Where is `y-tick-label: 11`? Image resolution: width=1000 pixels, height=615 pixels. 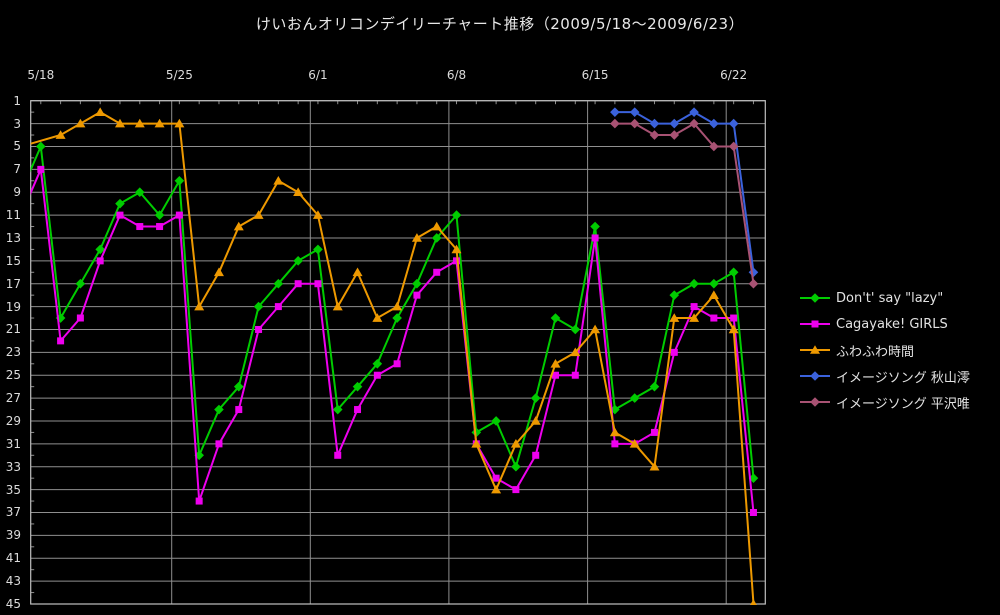 y-tick-label: 11 is located at coordinates (13, 215).